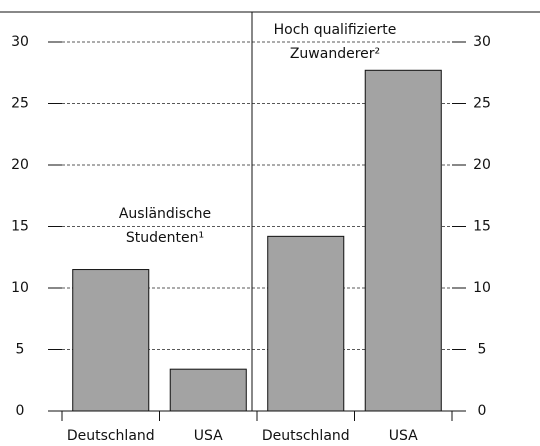  Describe the element at coordinates (335, 54) in the screenshot. I see `annotation: Zuwanderer²` at that location.